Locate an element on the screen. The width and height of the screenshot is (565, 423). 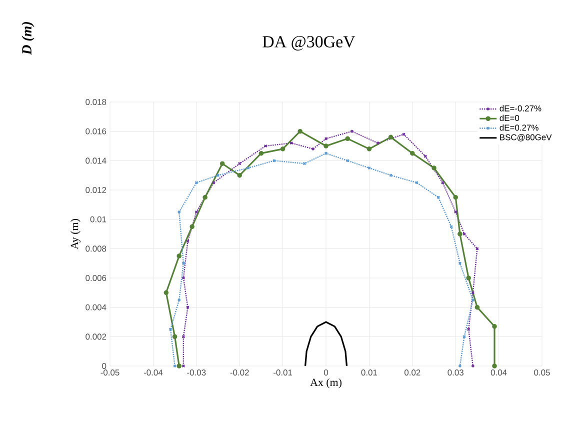
x-tick-label: 0 is located at coordinates (326, 373).